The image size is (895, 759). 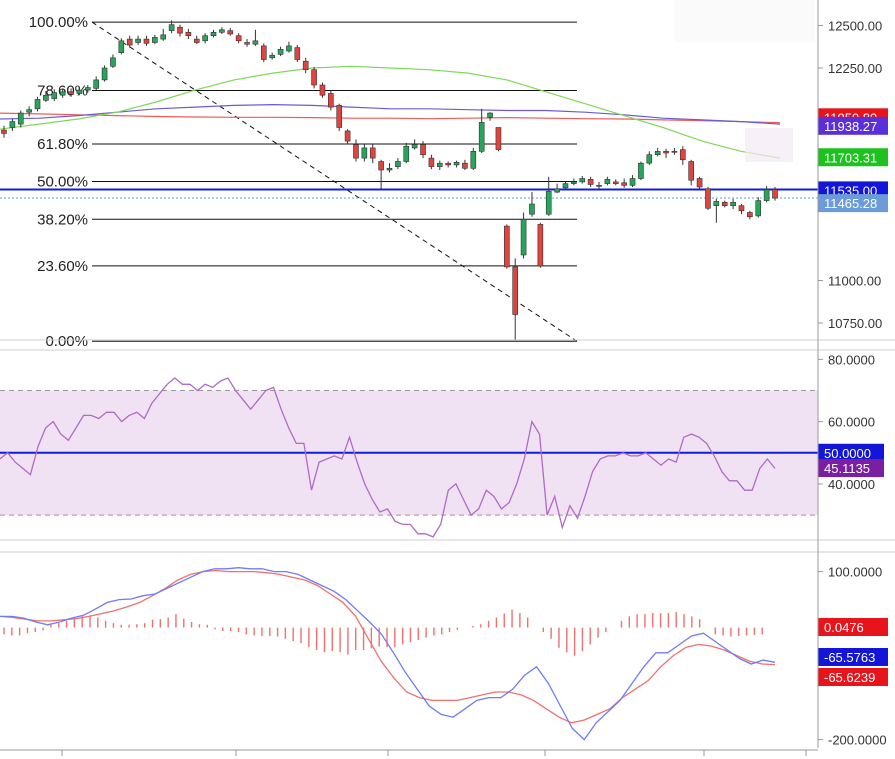 I want to click on price-tag-box, so click(x=853, y=125).